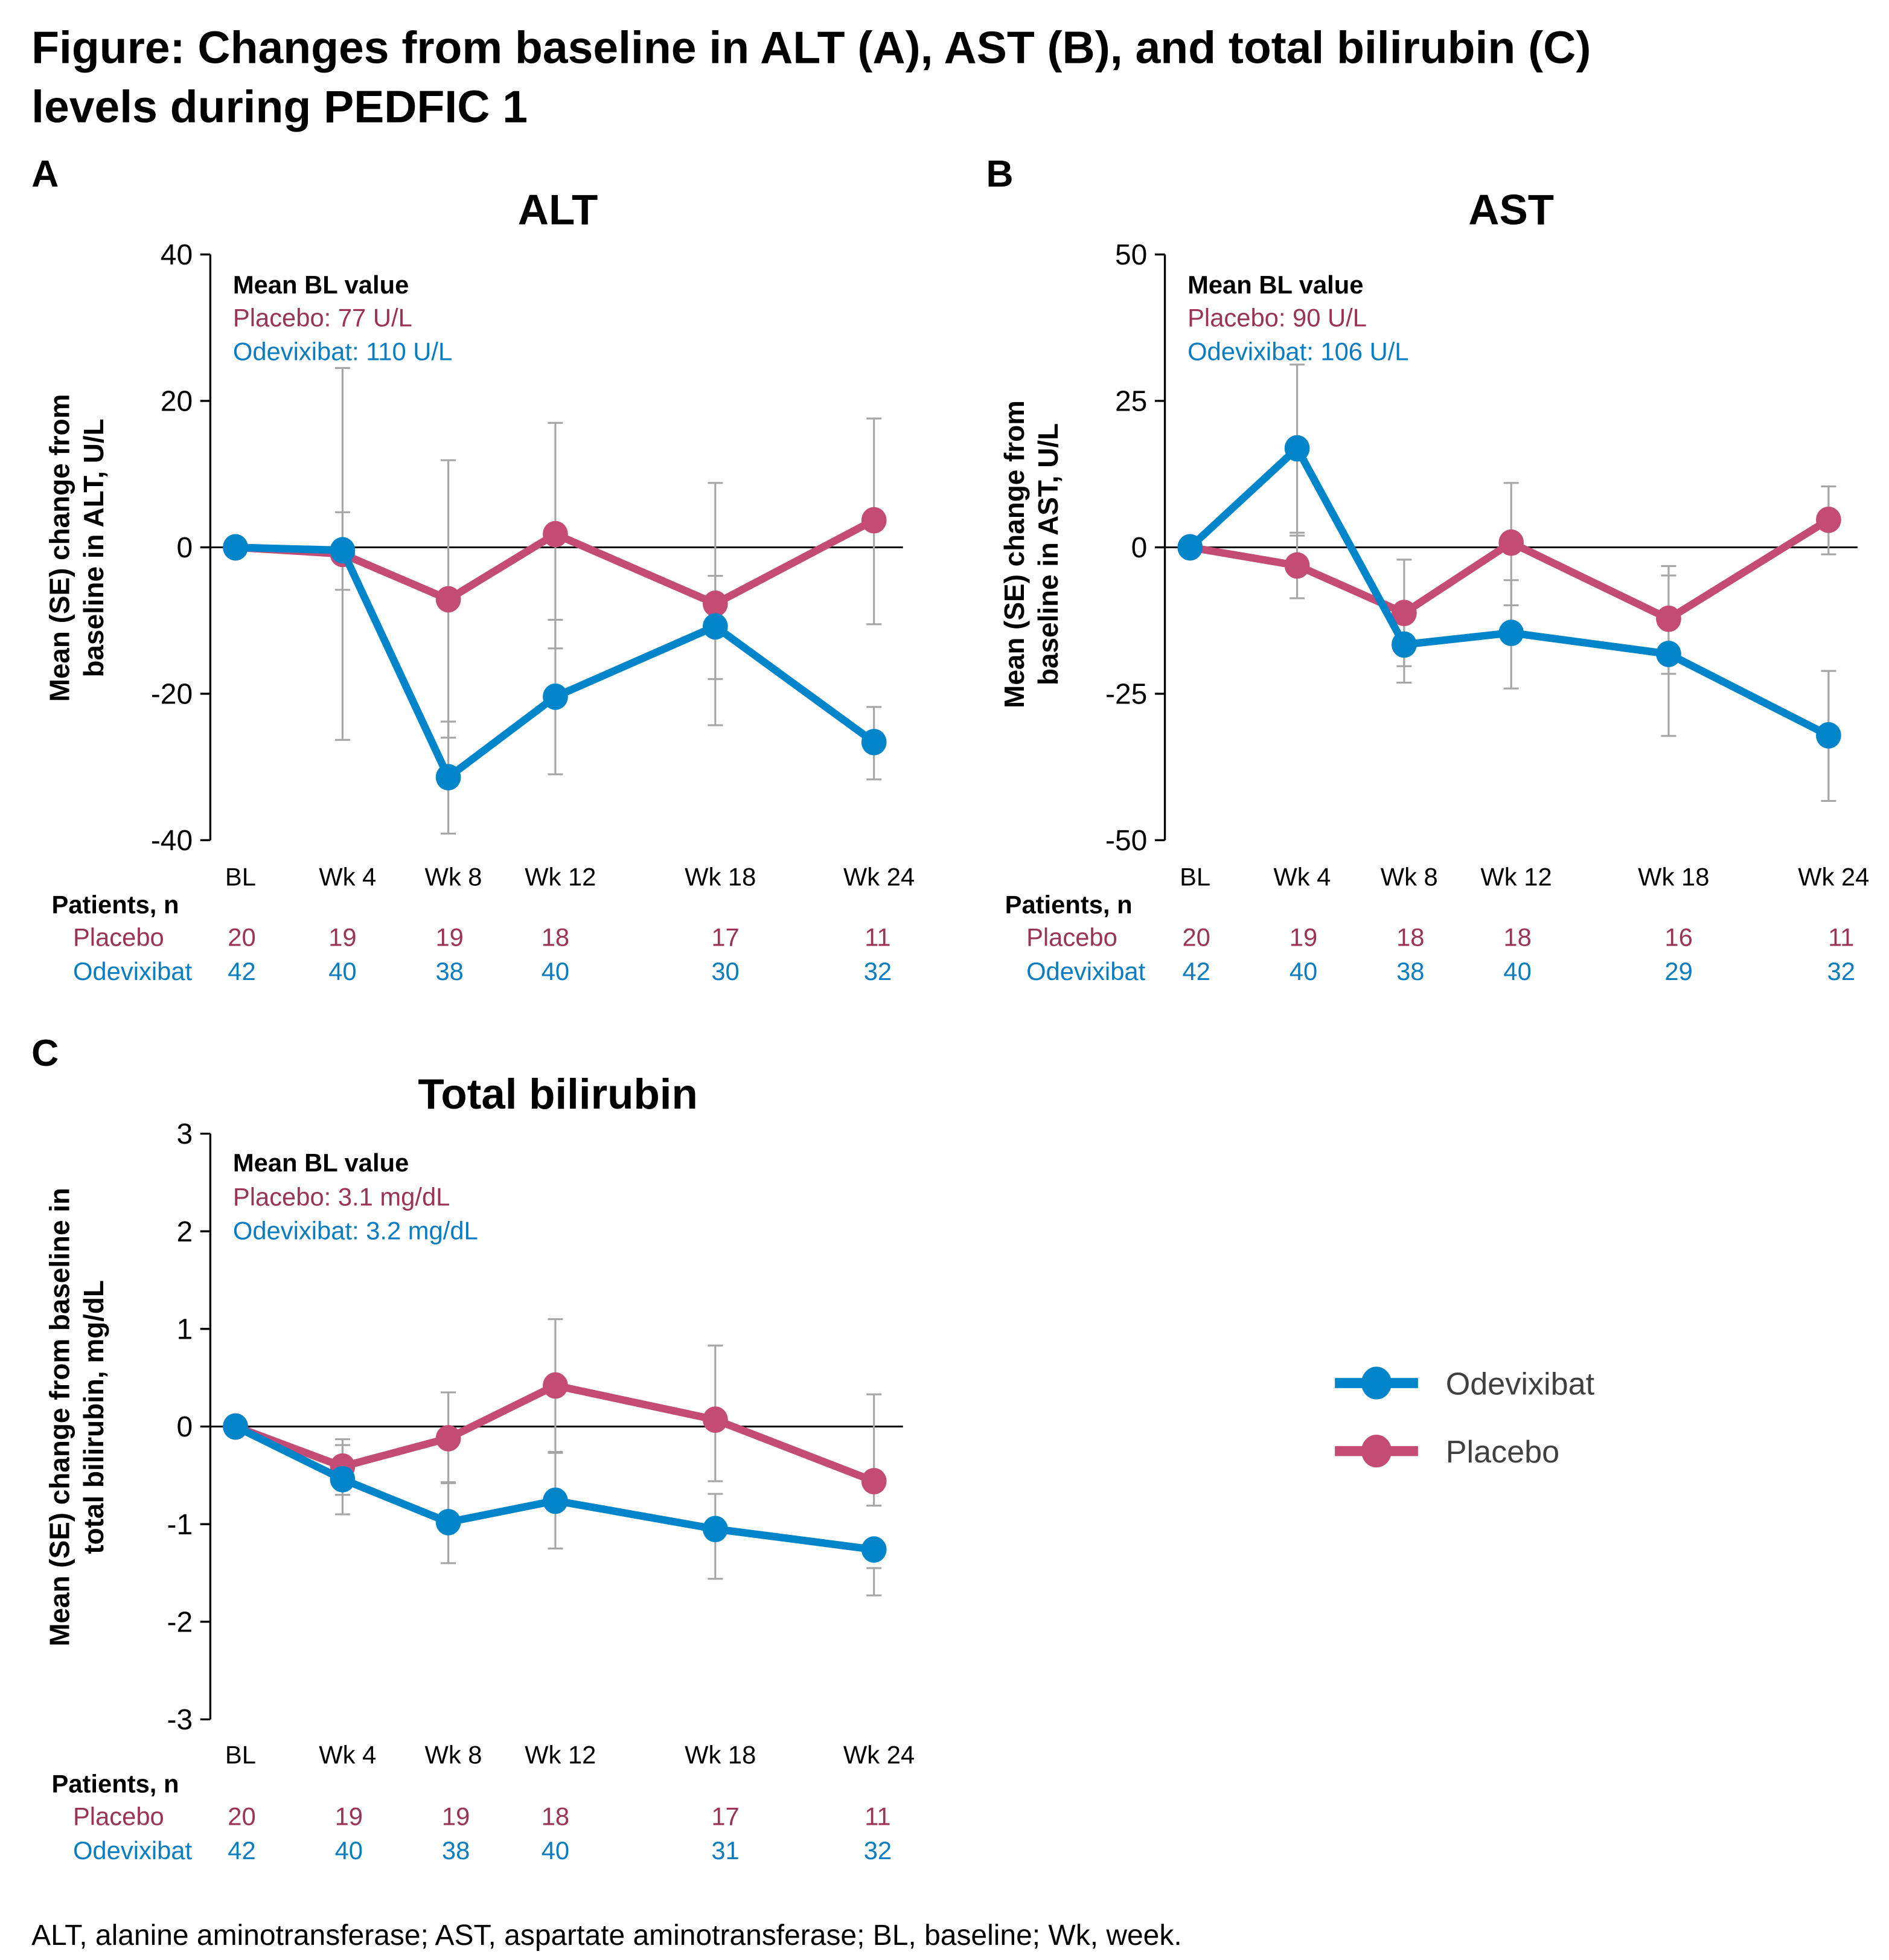 Image resolution: width=1889 pixels, height=1960 pixels. Describe the element at coordinates (180, 1525) in the screenshot. I see `y-tick-label: -1` at that location.